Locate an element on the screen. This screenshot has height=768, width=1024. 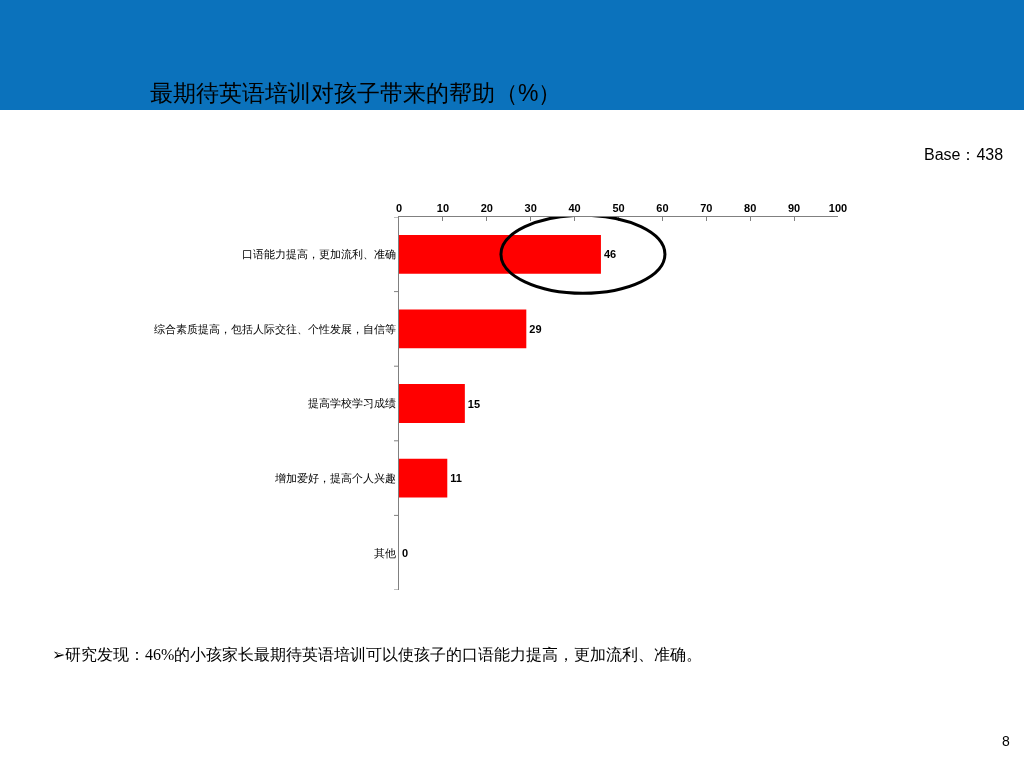
chart-title: 最期待英语培训对孩子带来的帮助（%） is located at coordinates (356, 93).